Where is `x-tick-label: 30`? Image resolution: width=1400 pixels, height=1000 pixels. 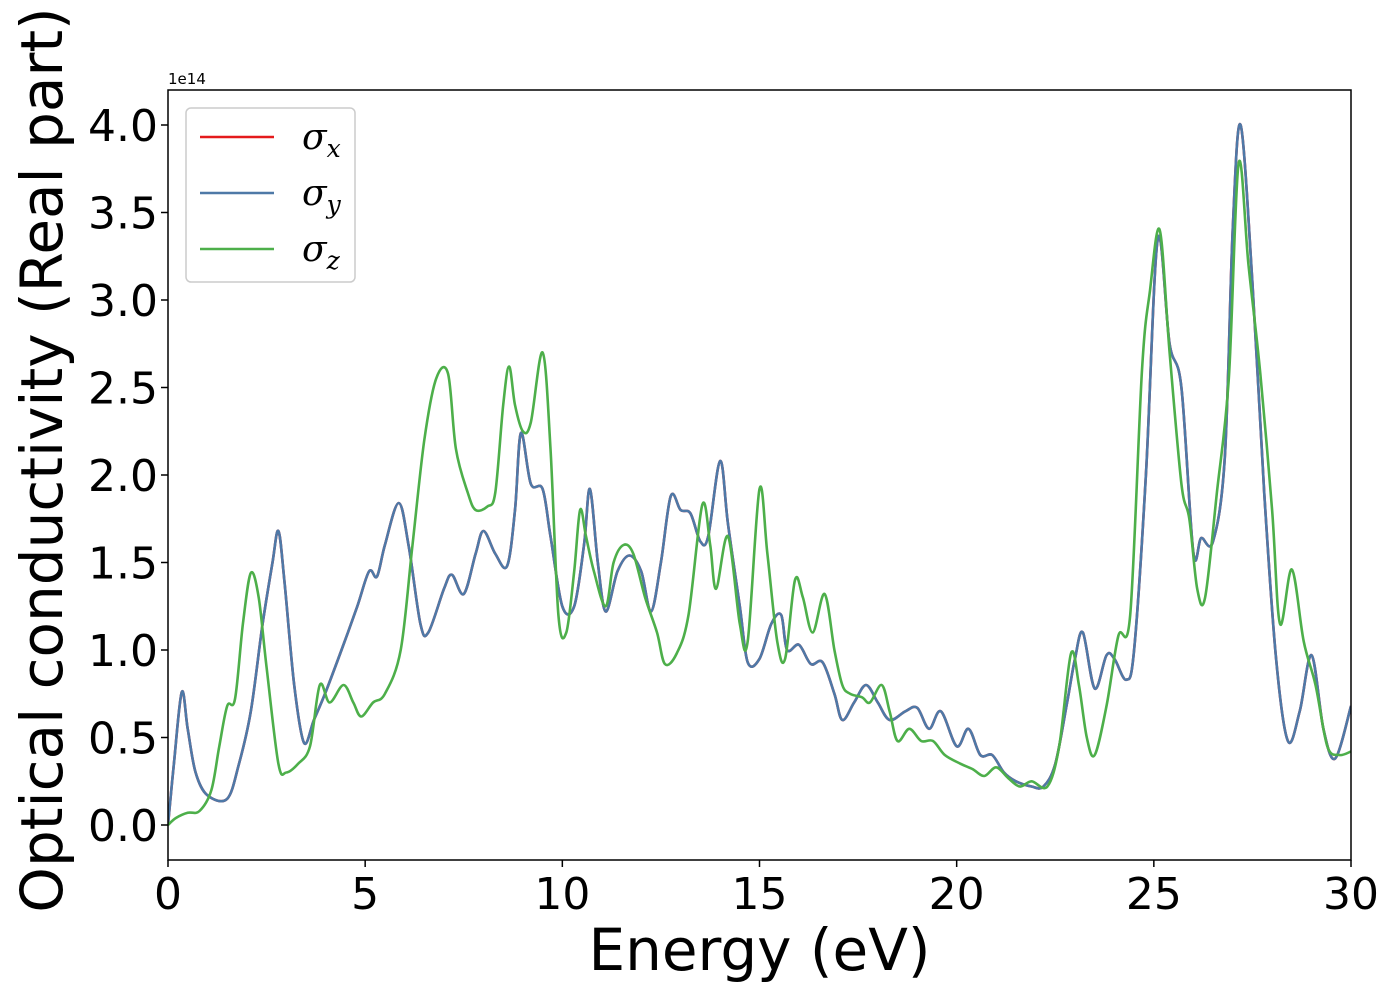 x-tick-label: 30 is located at coordinates (1351, 894).